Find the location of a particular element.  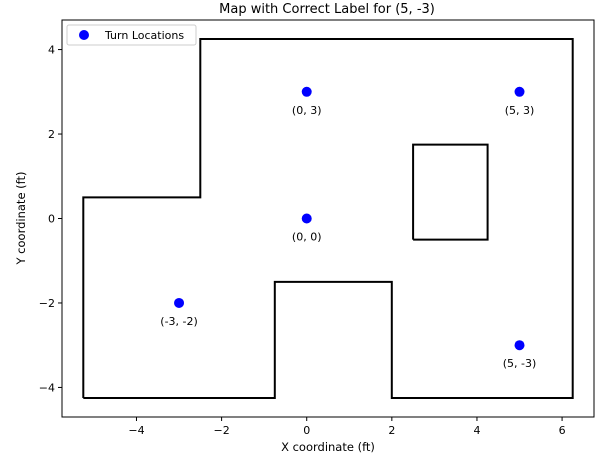

x-tick-label: 2 is located at coordinates (391, 430).